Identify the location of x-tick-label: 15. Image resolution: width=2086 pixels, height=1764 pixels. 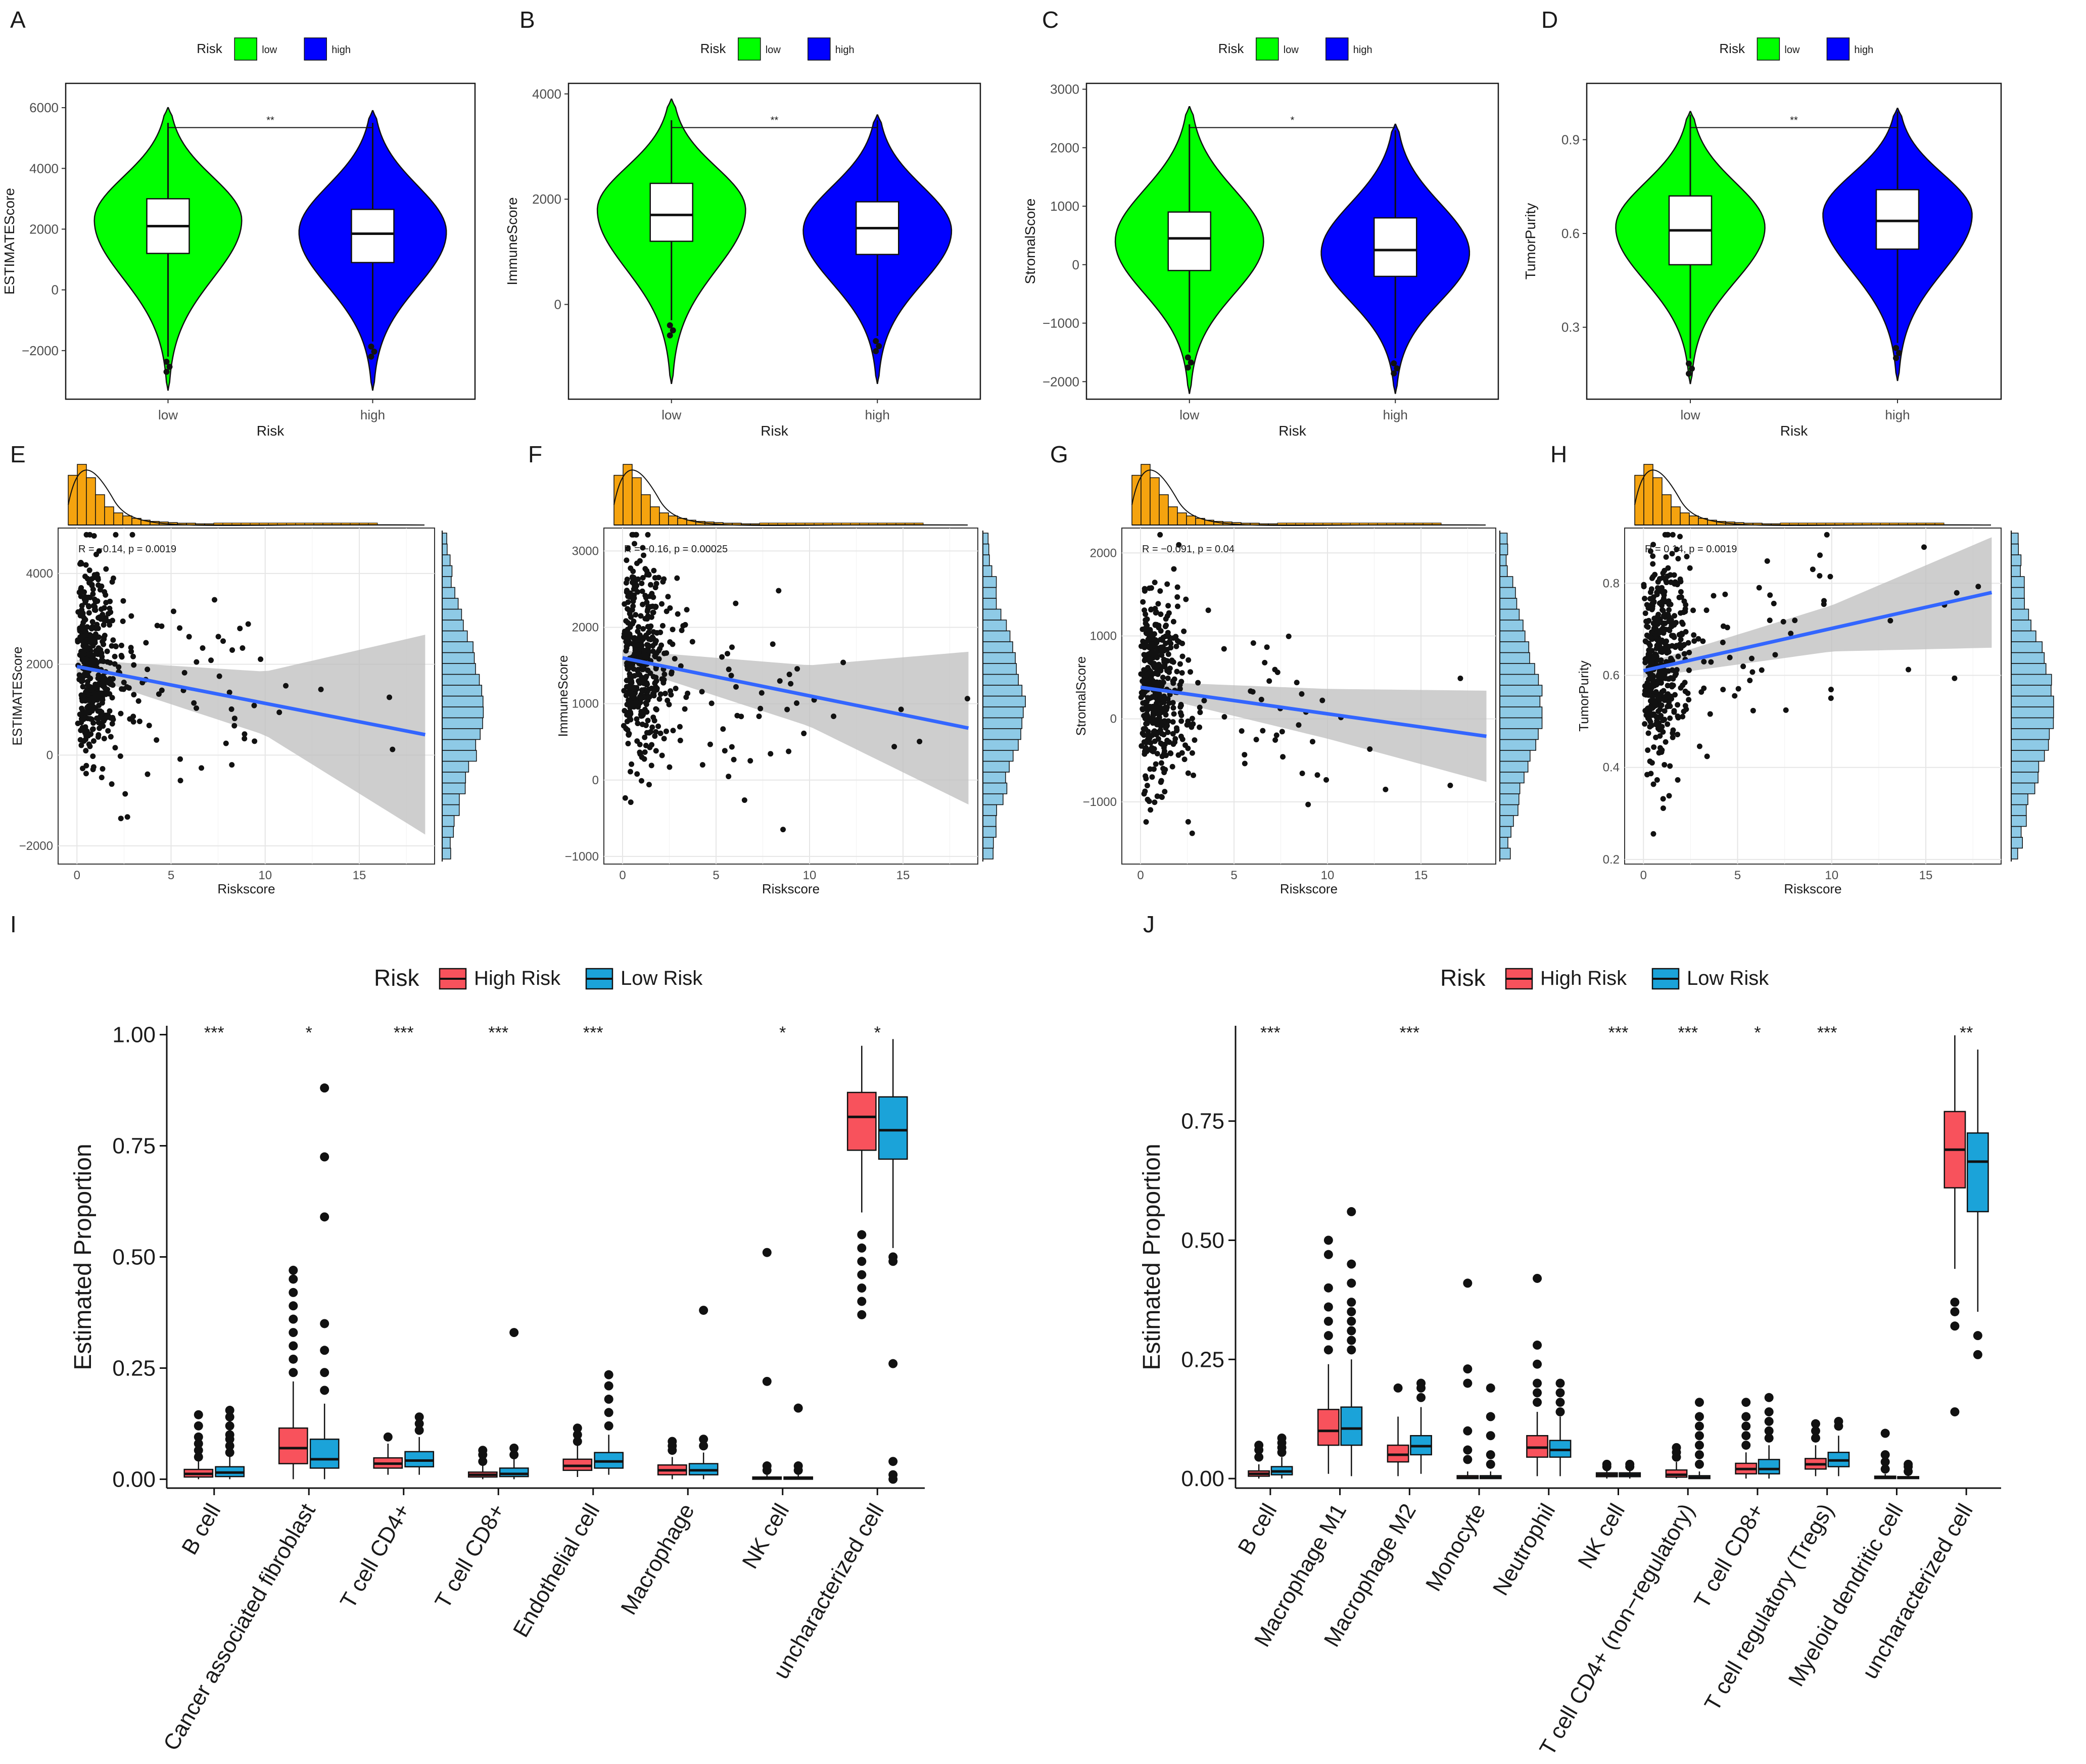
(1421, 875).